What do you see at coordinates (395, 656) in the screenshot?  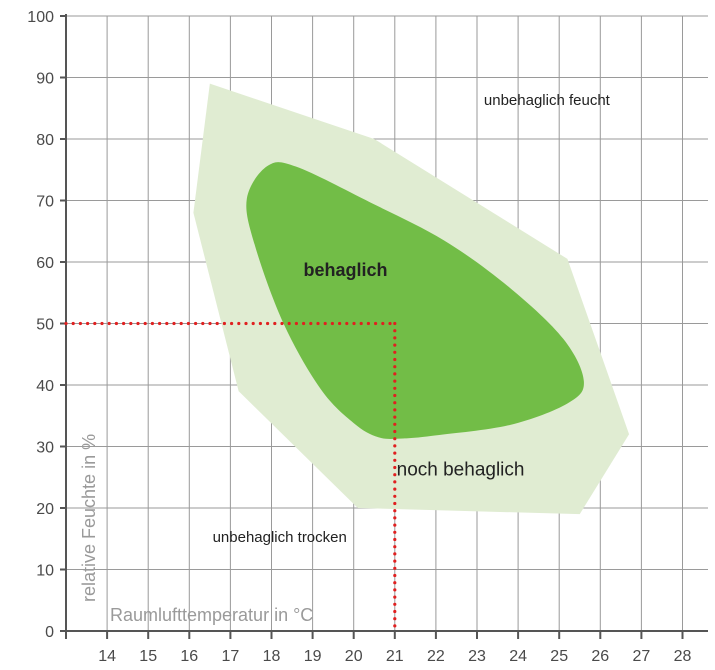 I see `x-tick-label: 21` at bounding box center [395, 656].